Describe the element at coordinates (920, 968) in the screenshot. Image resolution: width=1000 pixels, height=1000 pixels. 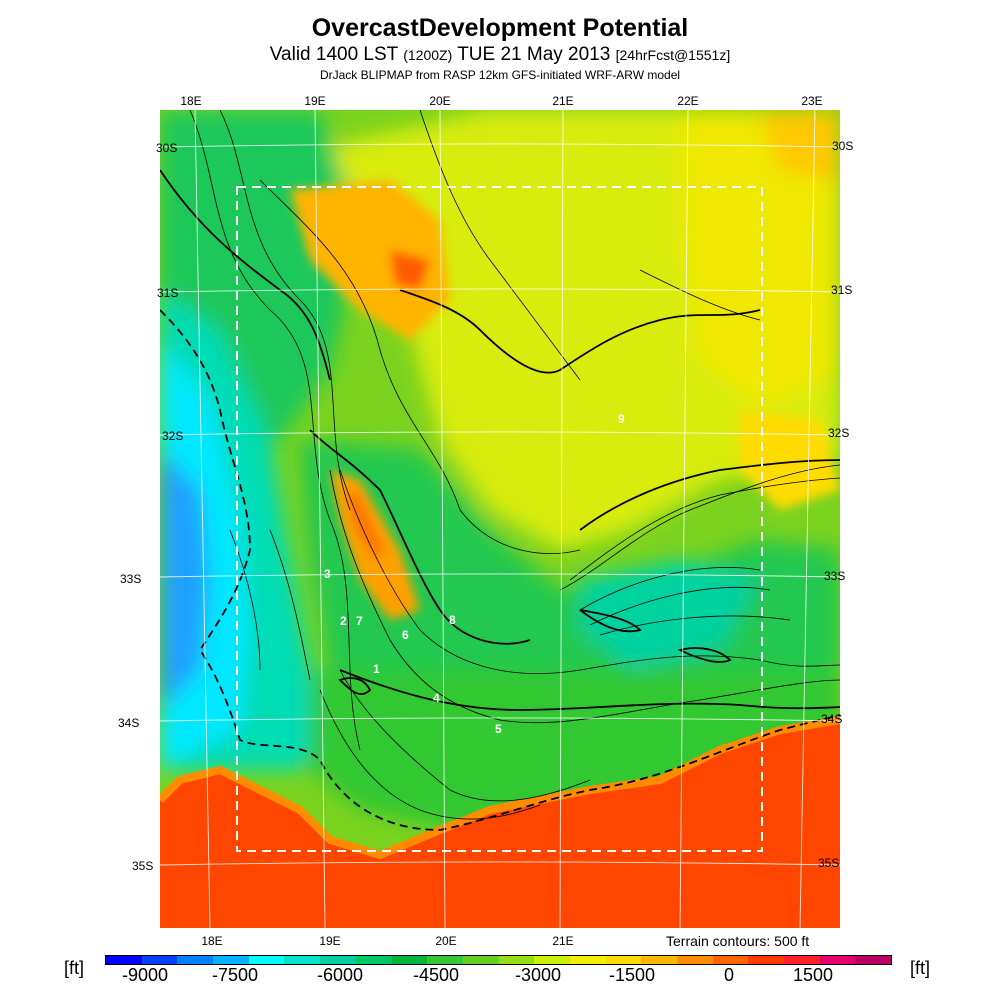
I see `units-right: [ft]` at that location.